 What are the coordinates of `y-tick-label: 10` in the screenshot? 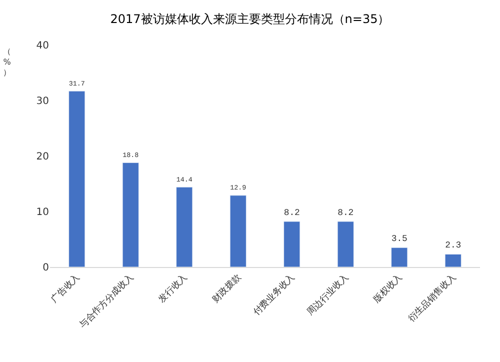 It's located at (42, 212).